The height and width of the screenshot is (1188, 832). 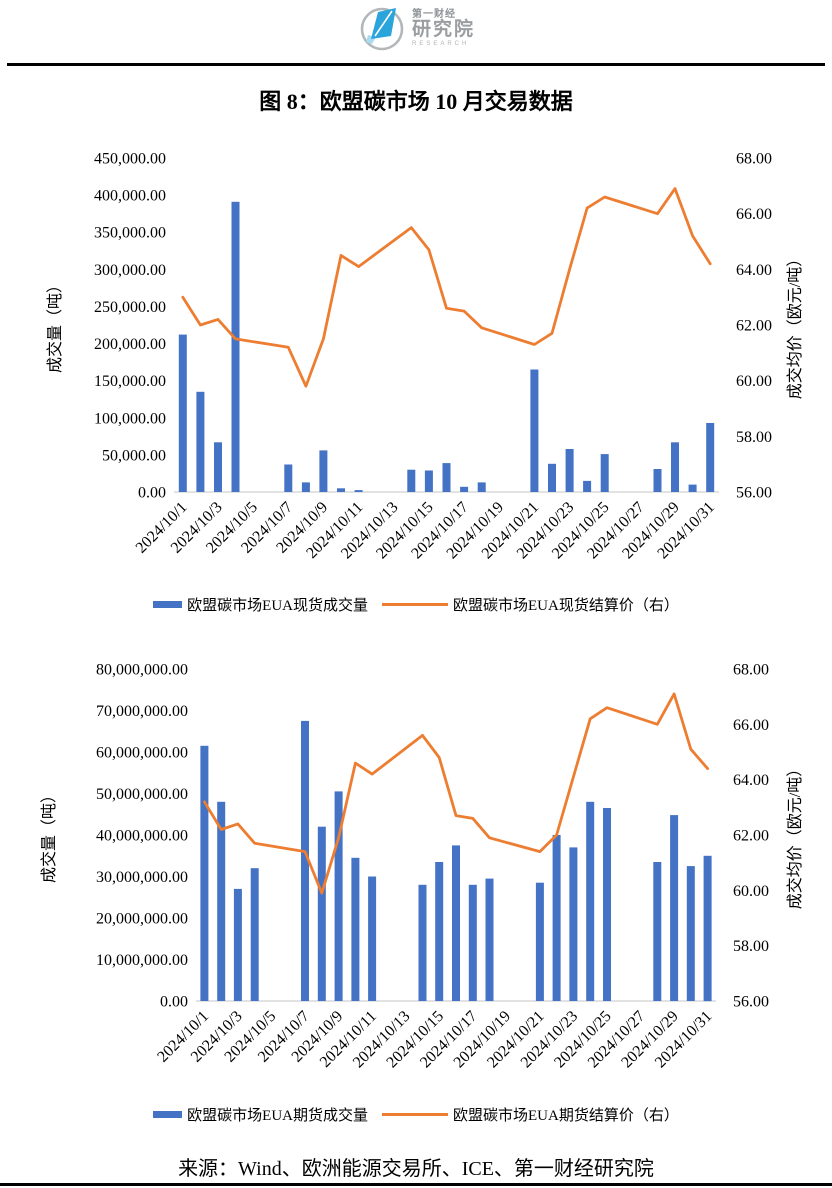 What do you see at coordinates (441, 43) in the screenshot?
I see `logo-research-en: RESEARCH` at bounding box center [441, 43].